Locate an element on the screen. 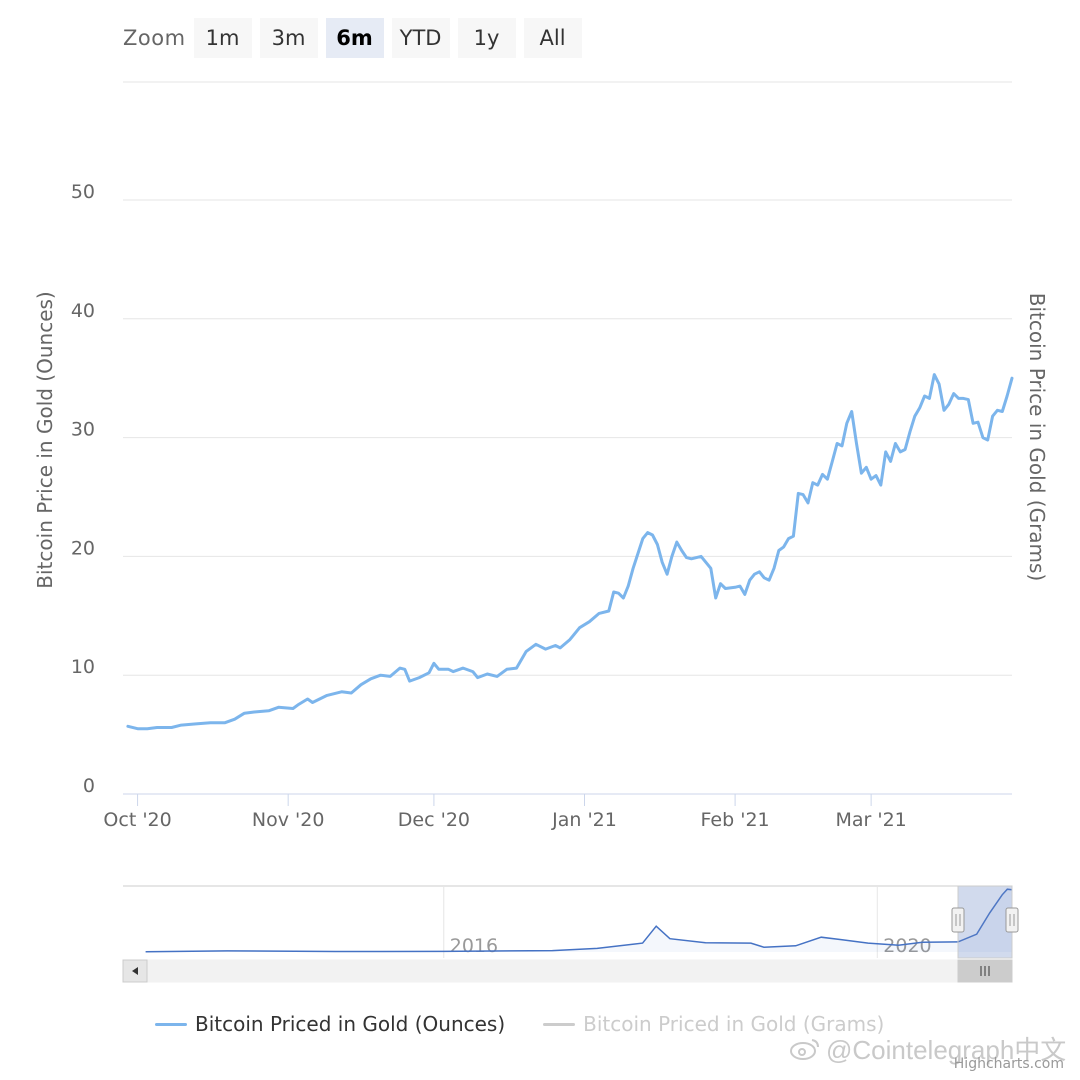  y-tick-label: 20 is located at coordinates (83, 548).